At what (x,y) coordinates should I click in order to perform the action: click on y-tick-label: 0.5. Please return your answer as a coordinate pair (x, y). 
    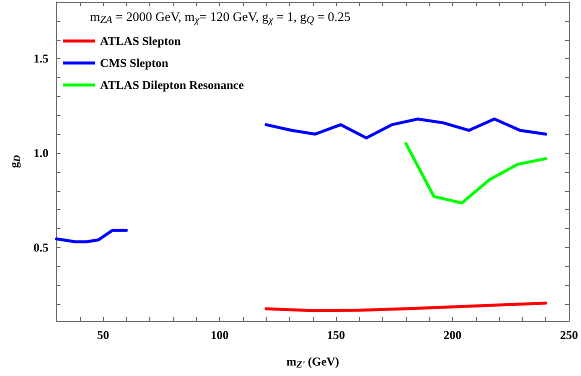
    Looking at the image, I should click on (41, 247).